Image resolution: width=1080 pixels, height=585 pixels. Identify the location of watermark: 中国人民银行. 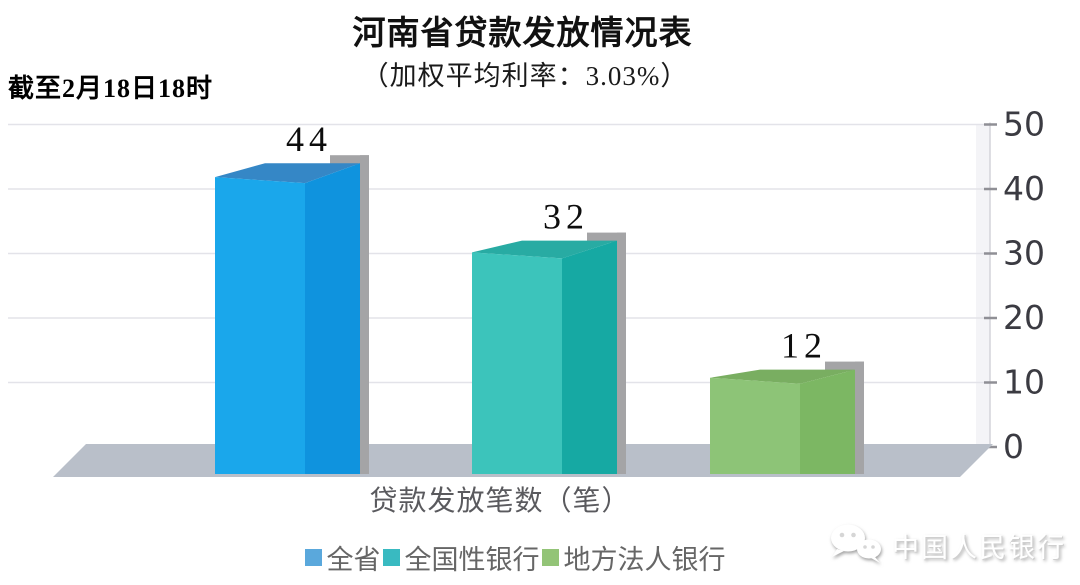
(947, 545).